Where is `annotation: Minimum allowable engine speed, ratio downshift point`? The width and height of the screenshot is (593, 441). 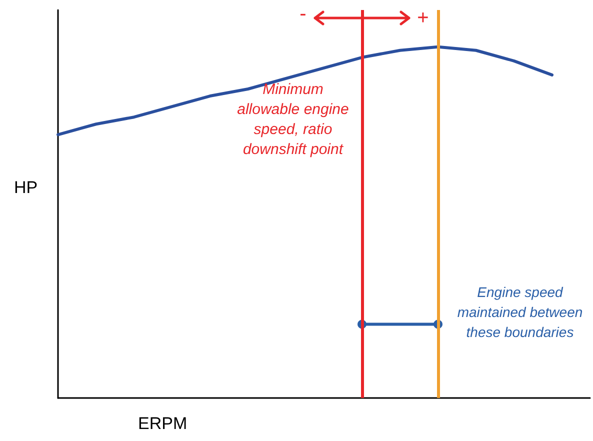 annotation: Minimum allowable engine speed, ratio downshift point is located at coordinates (293, 120).